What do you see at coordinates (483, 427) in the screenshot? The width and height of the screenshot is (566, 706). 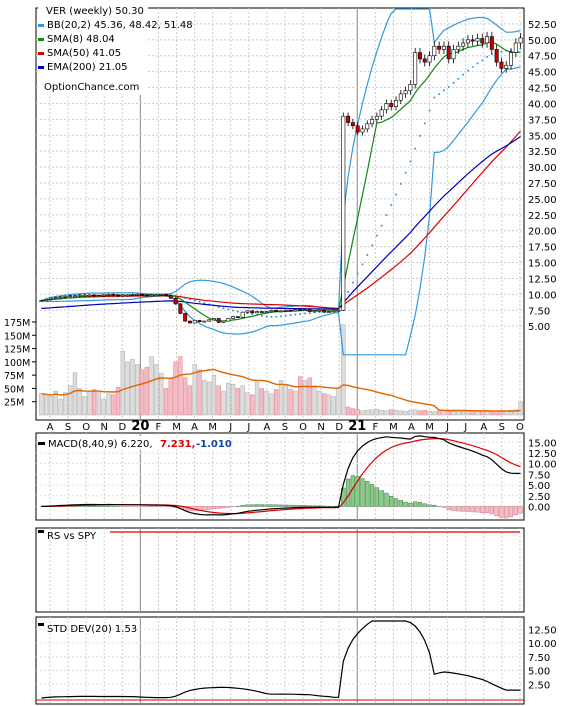 I see `x-tick-label: A` at bounding box center [483, 427].